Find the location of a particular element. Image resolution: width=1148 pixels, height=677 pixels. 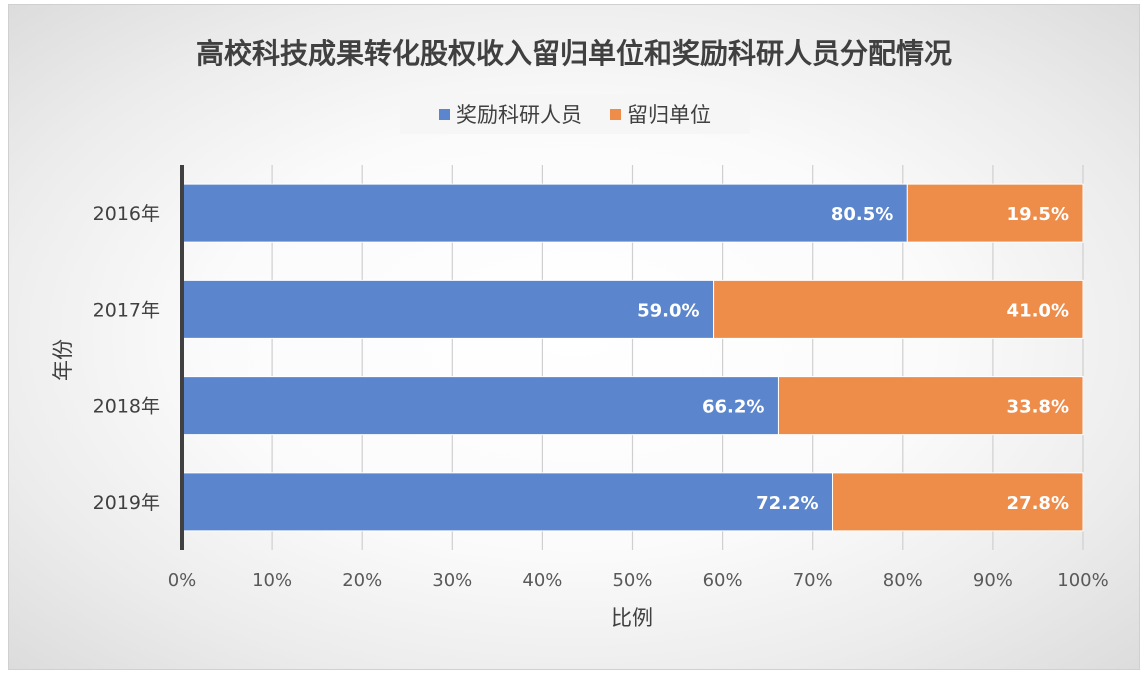

data-label: 72.2% is located at coordinates (787, 503).